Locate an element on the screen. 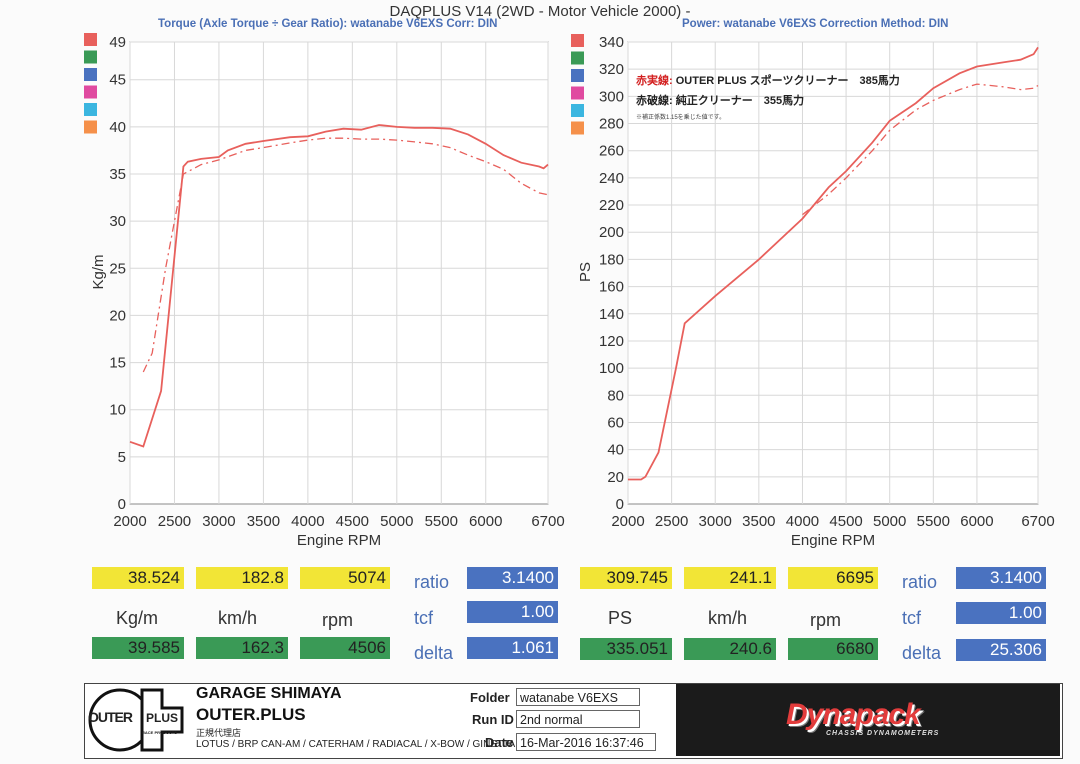 Image resolution: width=1080 pixels, height=764 pixels. torque-xtick-label: 4000 is located at coordinates (307, 521).